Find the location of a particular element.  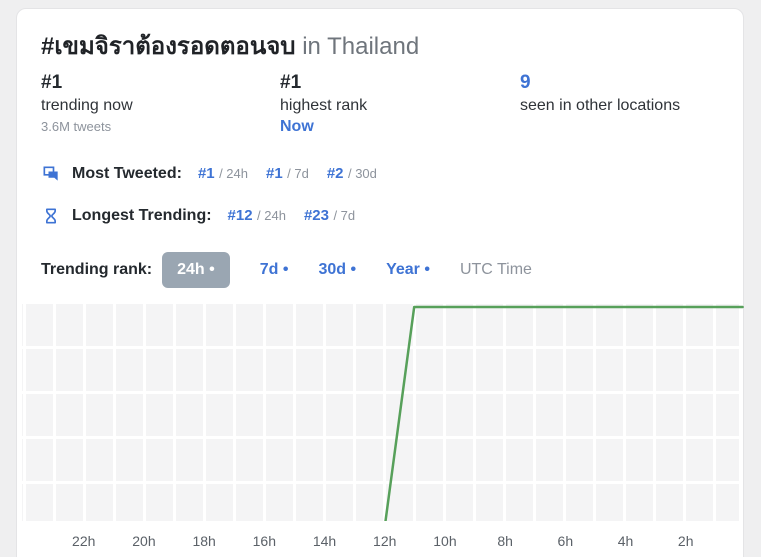

highest-rank-when-link: Now is located at coordinates (297, 126).